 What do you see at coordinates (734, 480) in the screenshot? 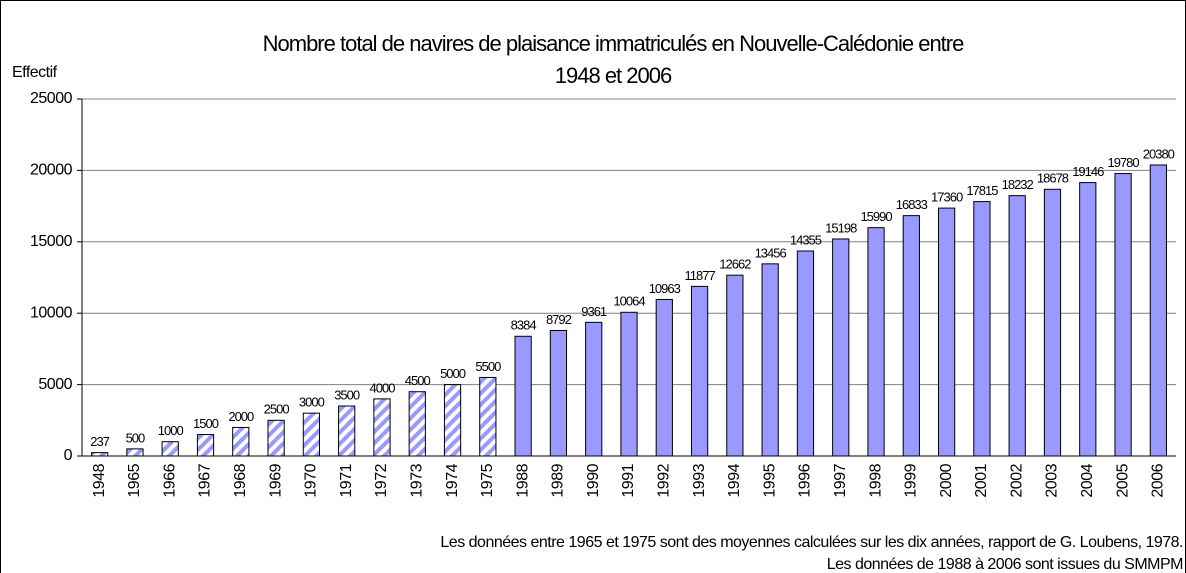
I see `x-tick-label: 1994` at bounding box center [734, 480].